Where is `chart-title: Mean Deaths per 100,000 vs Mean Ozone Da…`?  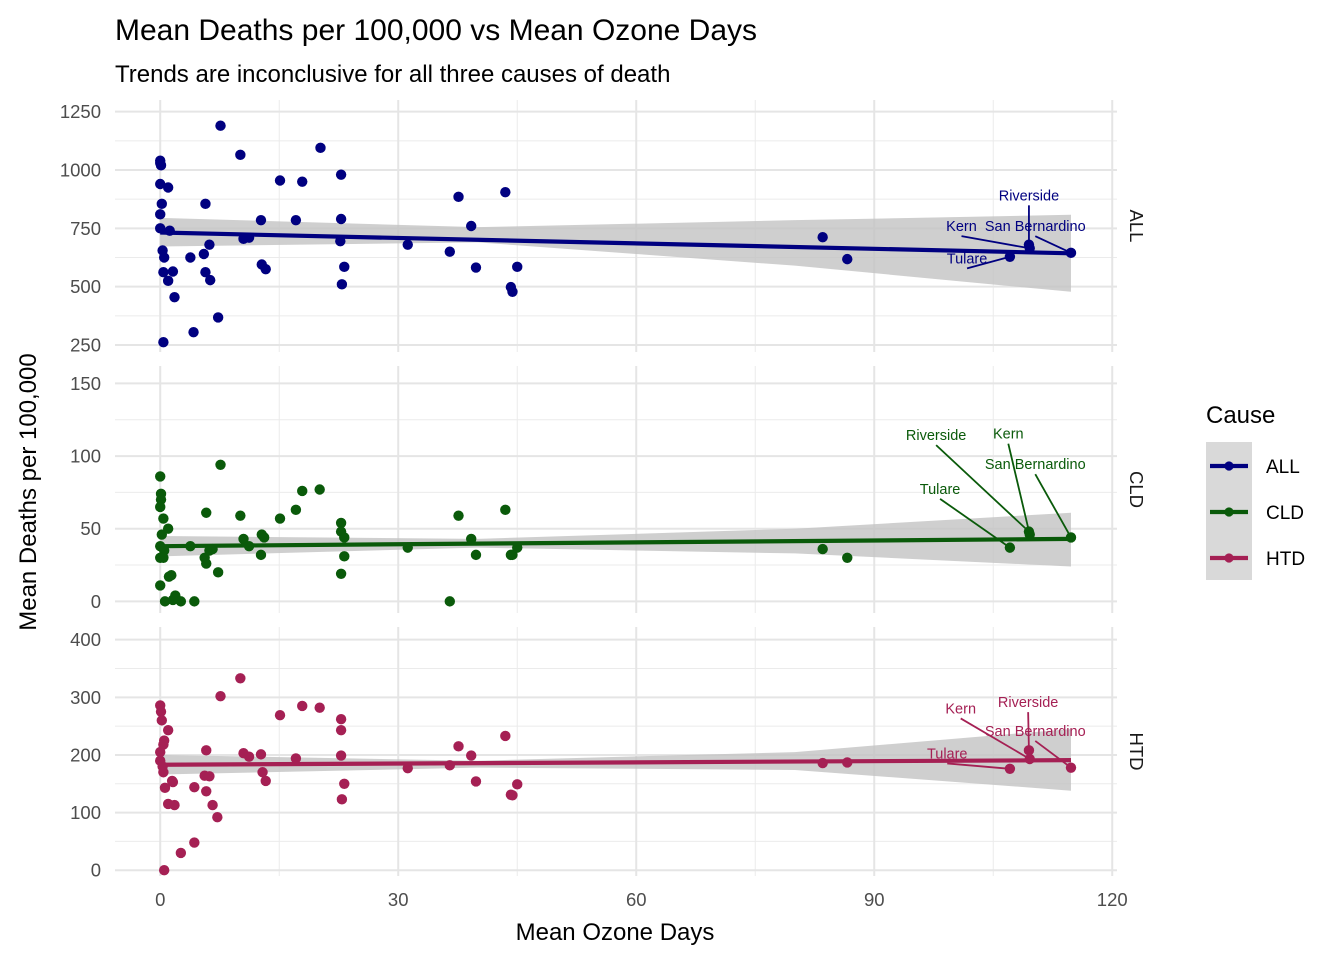 chart-title: Mean Deaths per 100,000 vs Mean Ozone Da… is located at coordinates (436, 30).